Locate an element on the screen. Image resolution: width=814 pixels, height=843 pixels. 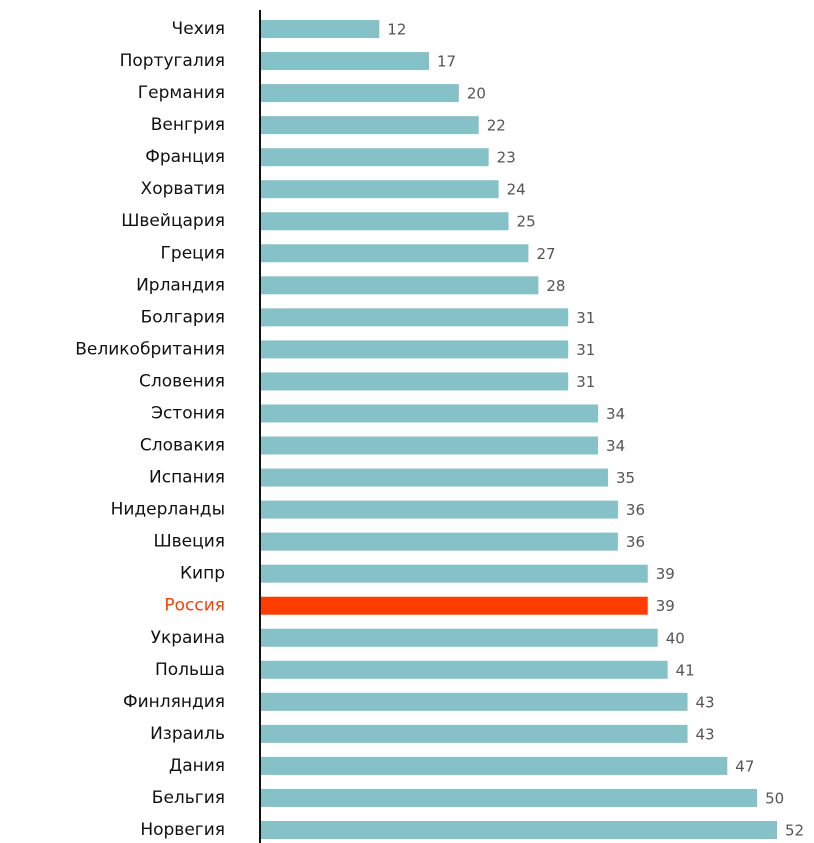
category-label: Венгрия is located at coordinates (188, 125).